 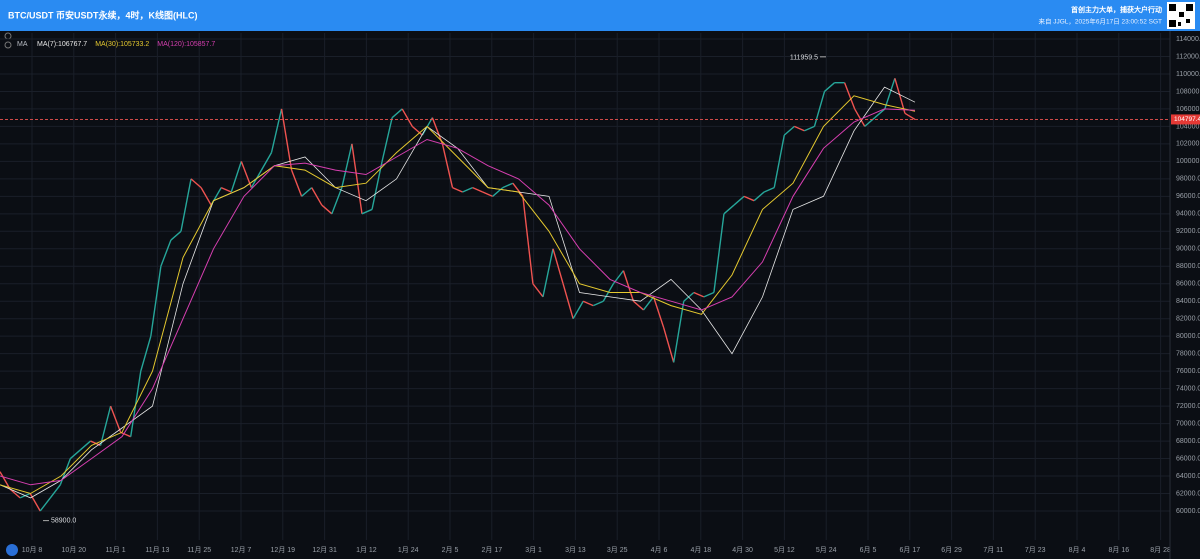 I want to click on x-tick-label: 8月 4, so click(x=1077, y=550).